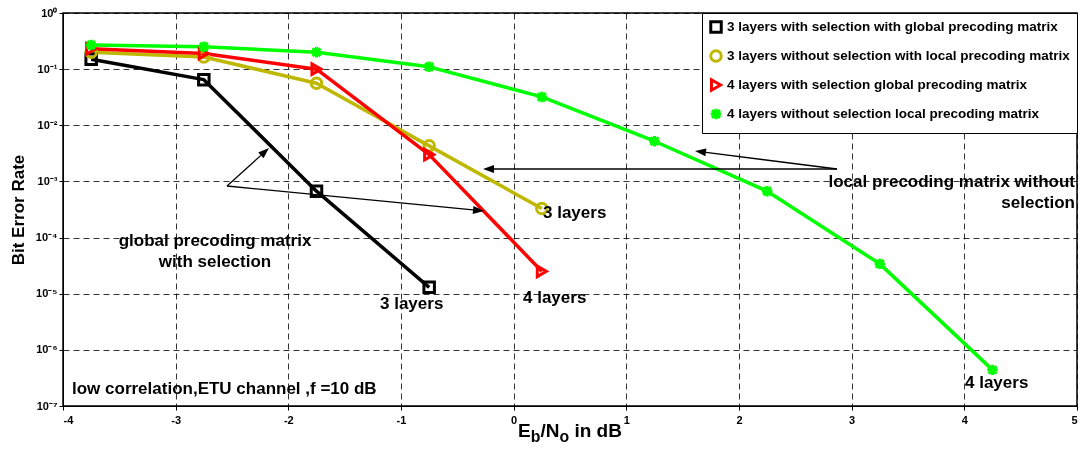 The image size is (1084, 453). I want to click on x-tick-label: 3, so click(852, 419).